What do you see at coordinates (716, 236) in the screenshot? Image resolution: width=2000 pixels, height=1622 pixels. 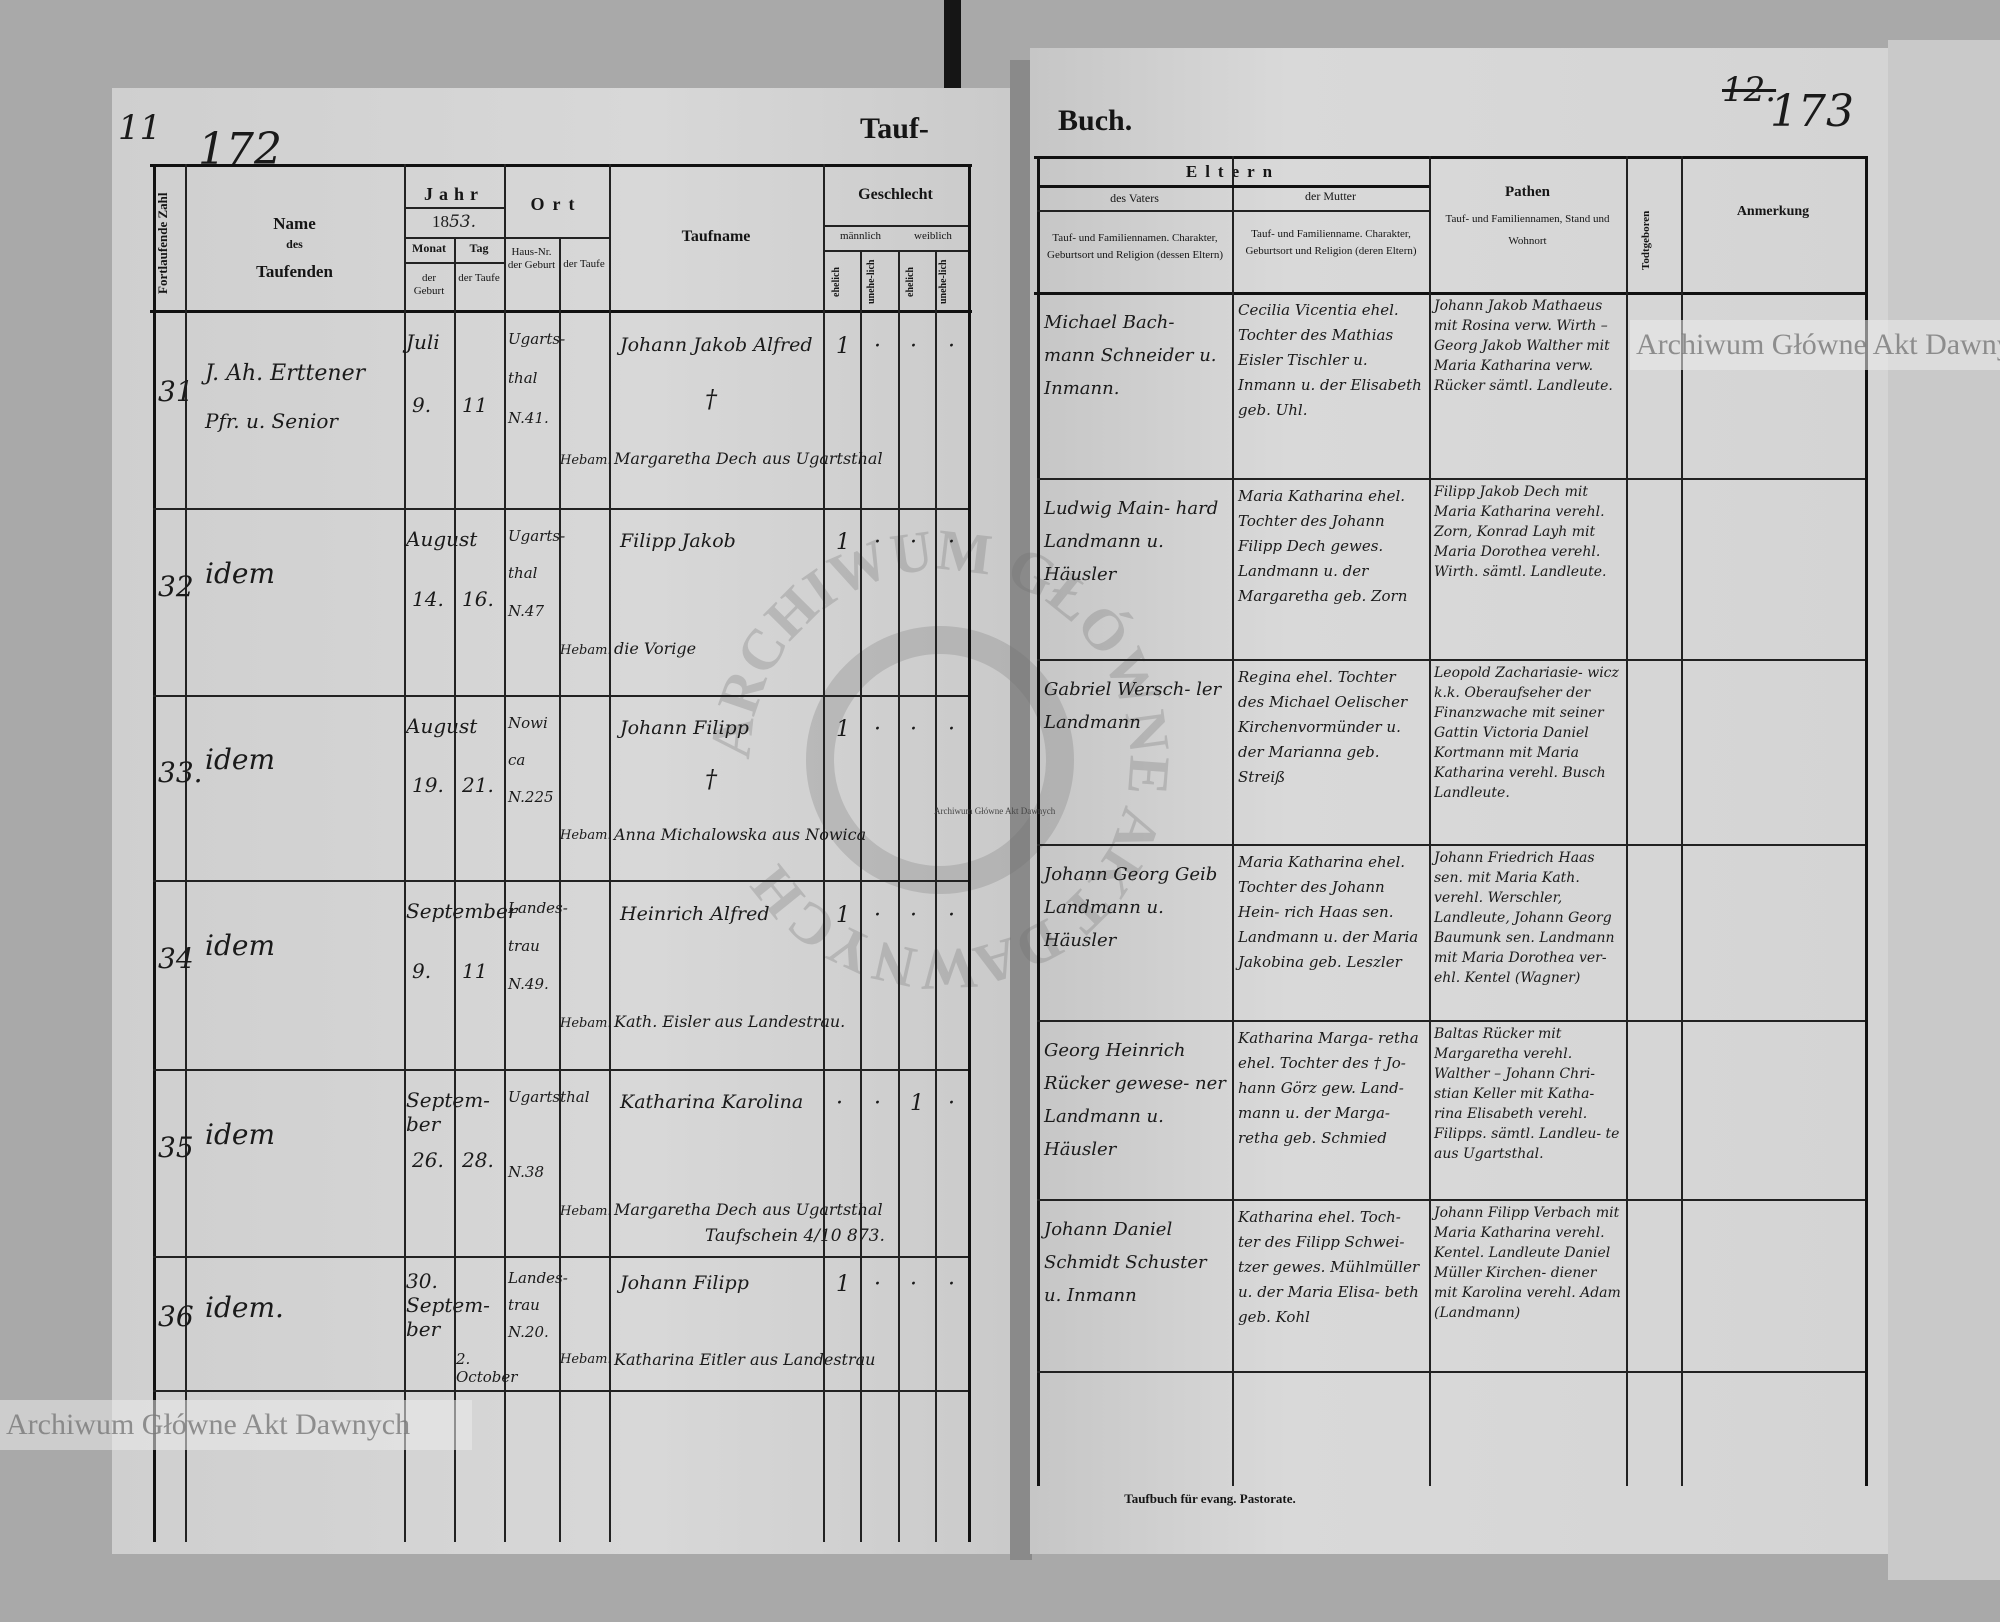 I see `header-taufname: Taufname` at bounding box center [716, 236].